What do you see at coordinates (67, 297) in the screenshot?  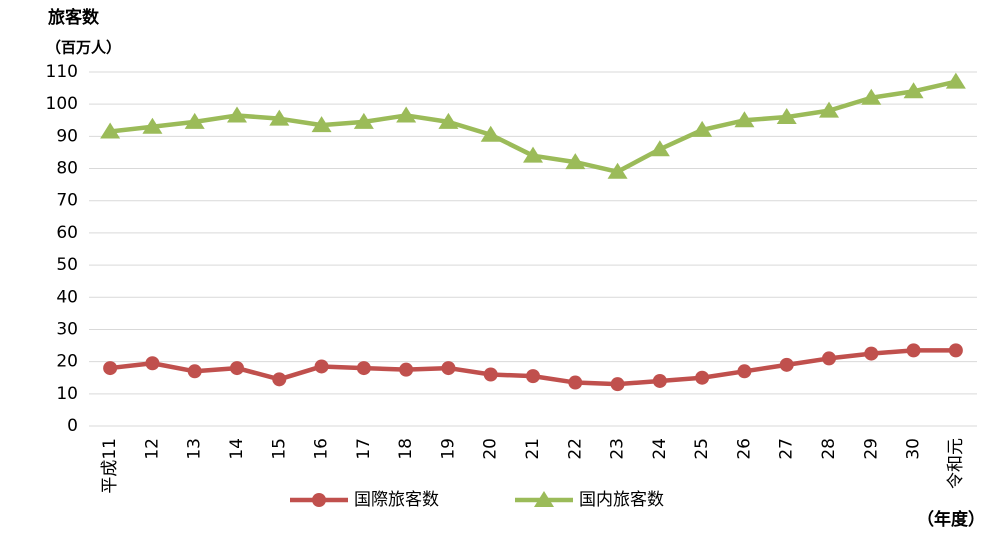 I see `y-tick-label: 40` at bounding box center [67, 297].